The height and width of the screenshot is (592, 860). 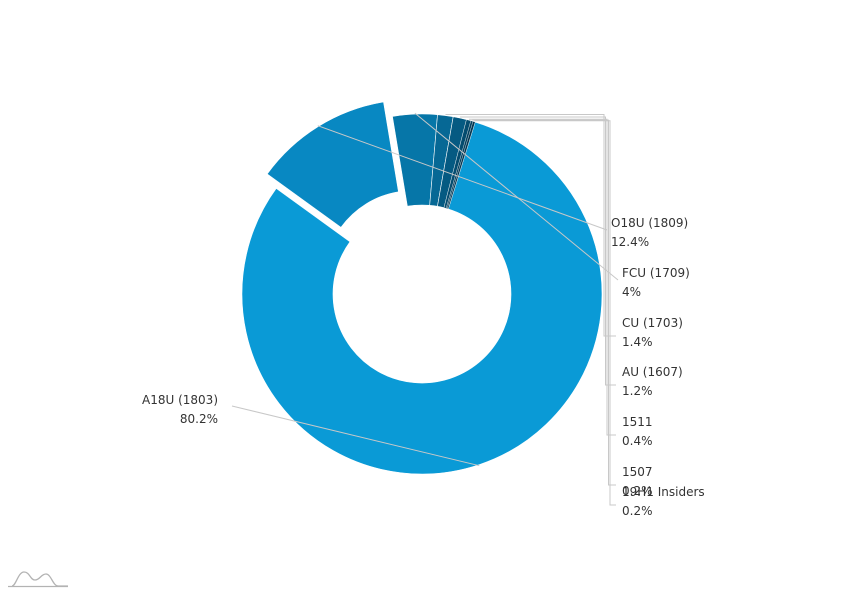 What do you see at coordinates (637, 391) in the screenshot?
I see `slice-value-au-1607: 1.2%` at bounding box center [637, 391].